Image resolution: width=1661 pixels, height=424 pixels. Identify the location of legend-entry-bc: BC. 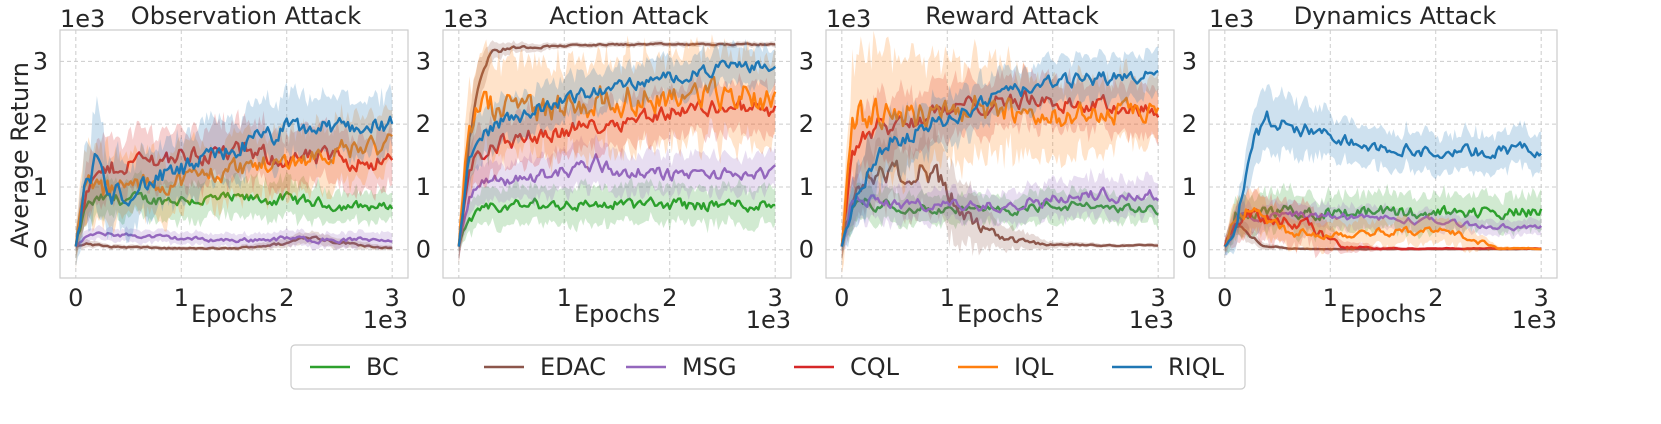
(354, 367).